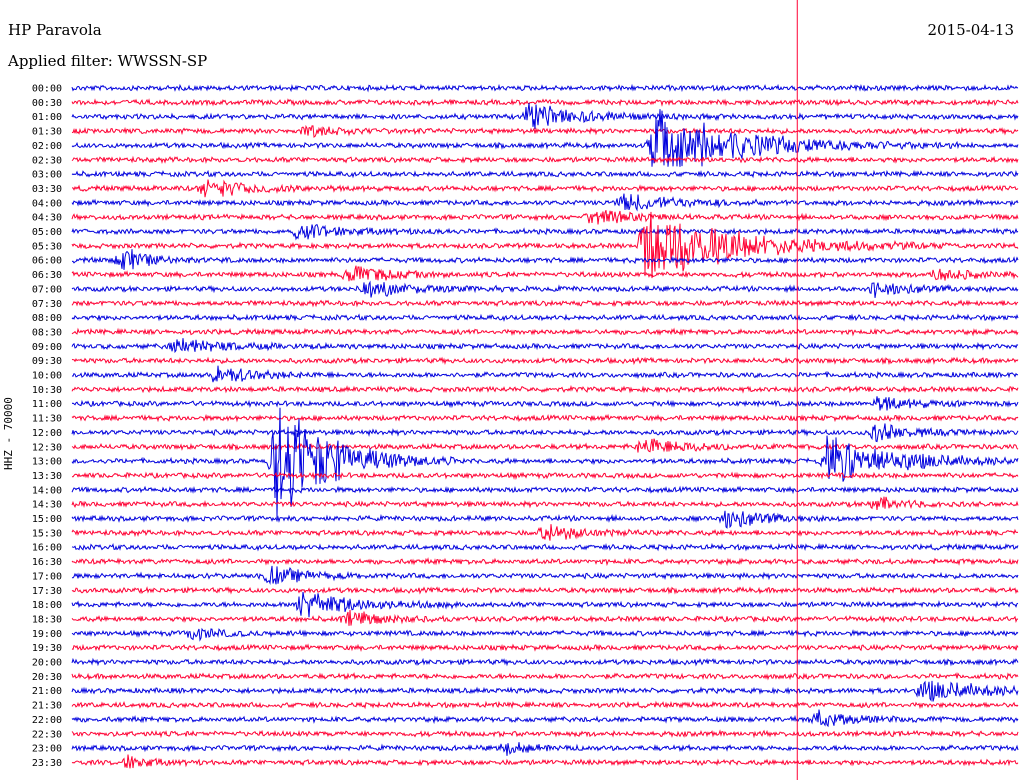  Describe the element at coordinates (47, 160) in the screenshot. I see `row-time-label: 02:30` at that location.